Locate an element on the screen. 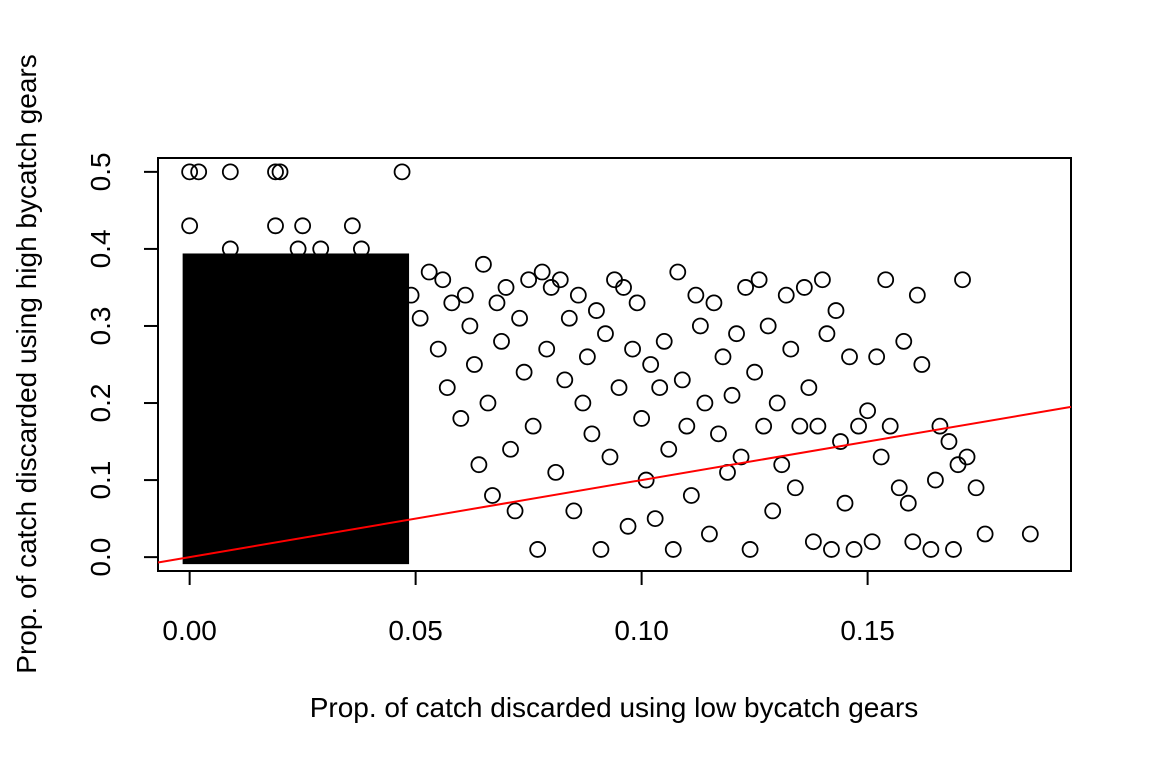  y-tick-label: 0.4 is located at coordinates (100, 248).